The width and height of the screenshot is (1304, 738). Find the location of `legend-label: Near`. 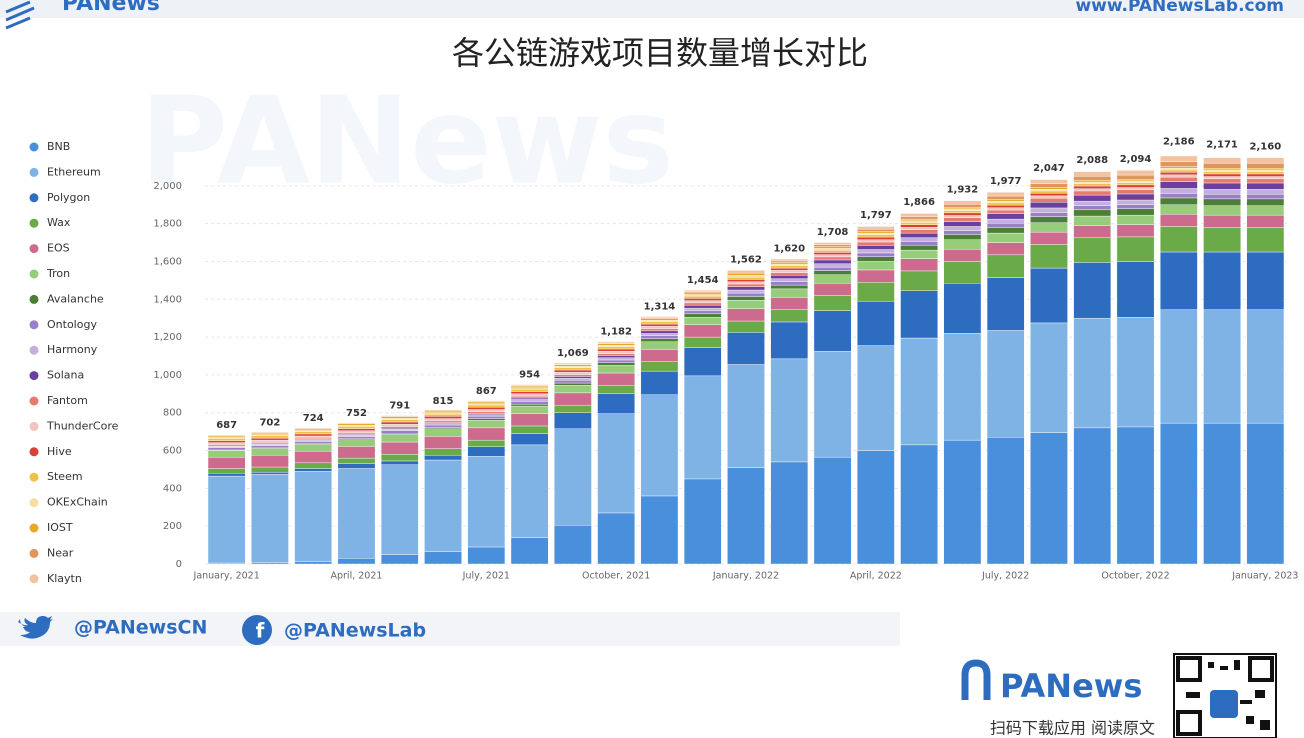

legend-label: Near is located at coordinates (60, 552).